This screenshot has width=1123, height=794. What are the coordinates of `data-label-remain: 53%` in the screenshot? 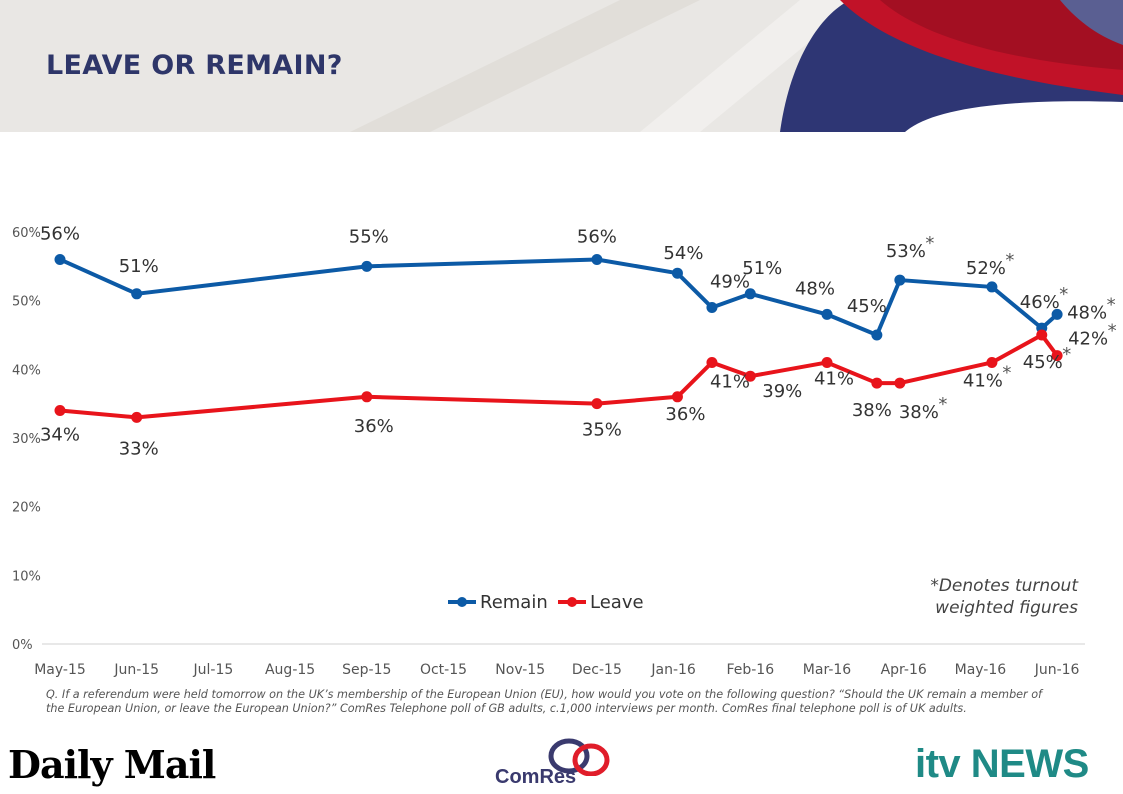 It's located at (906, 251).